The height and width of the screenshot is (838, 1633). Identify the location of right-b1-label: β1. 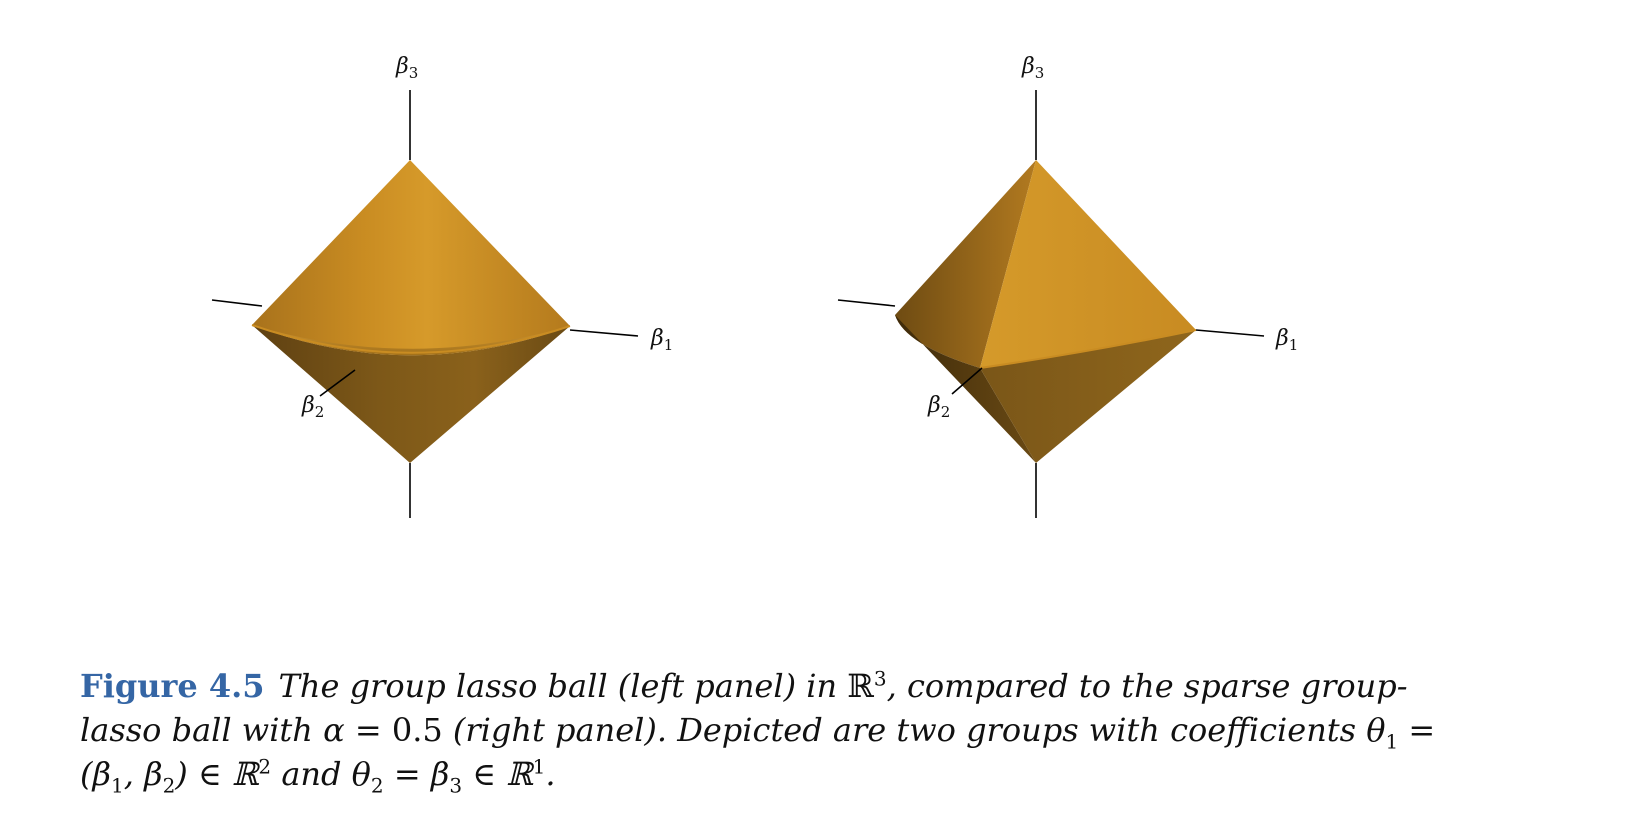
(1286, 340).